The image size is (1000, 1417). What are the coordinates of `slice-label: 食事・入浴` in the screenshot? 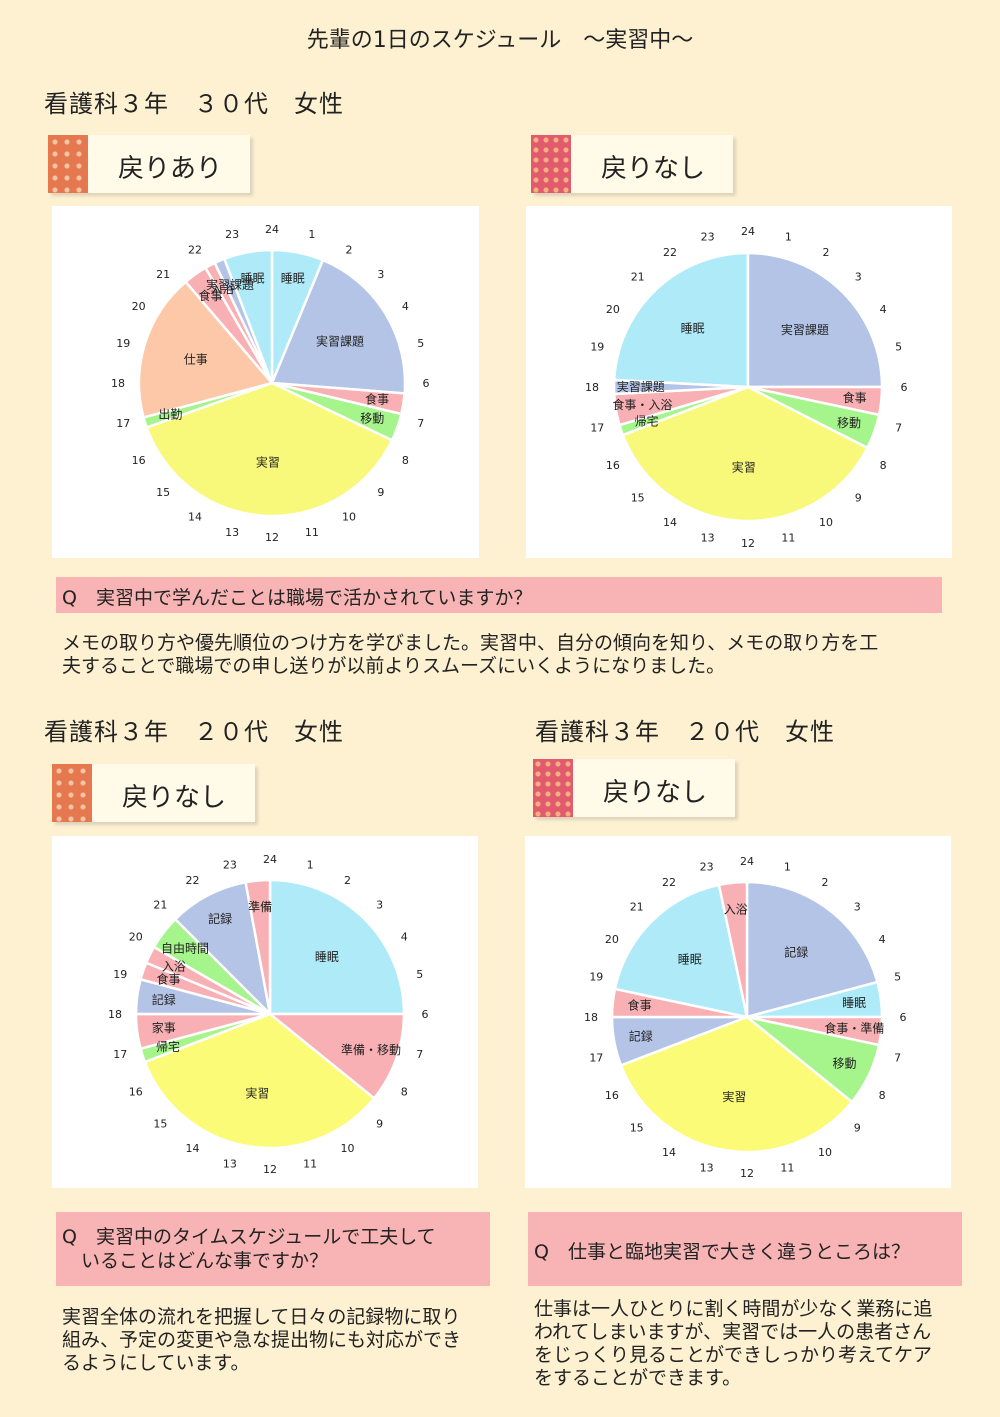 It's located at (642, 404).